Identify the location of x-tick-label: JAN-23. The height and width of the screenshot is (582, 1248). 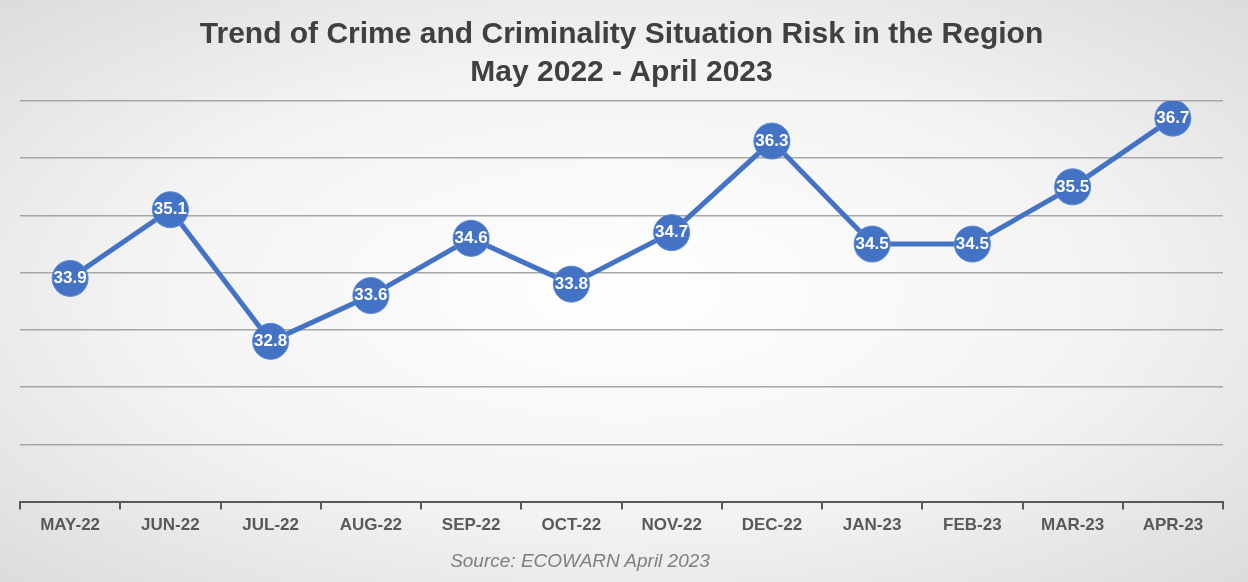
(872, 525).